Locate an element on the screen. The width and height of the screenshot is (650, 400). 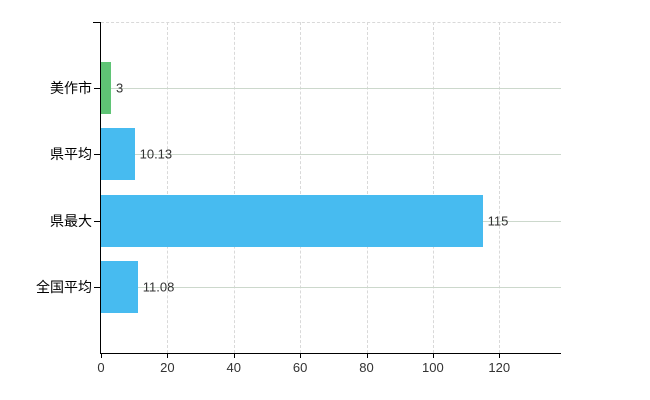
x-tick-label: 80 is located at coordinates (366, 367).